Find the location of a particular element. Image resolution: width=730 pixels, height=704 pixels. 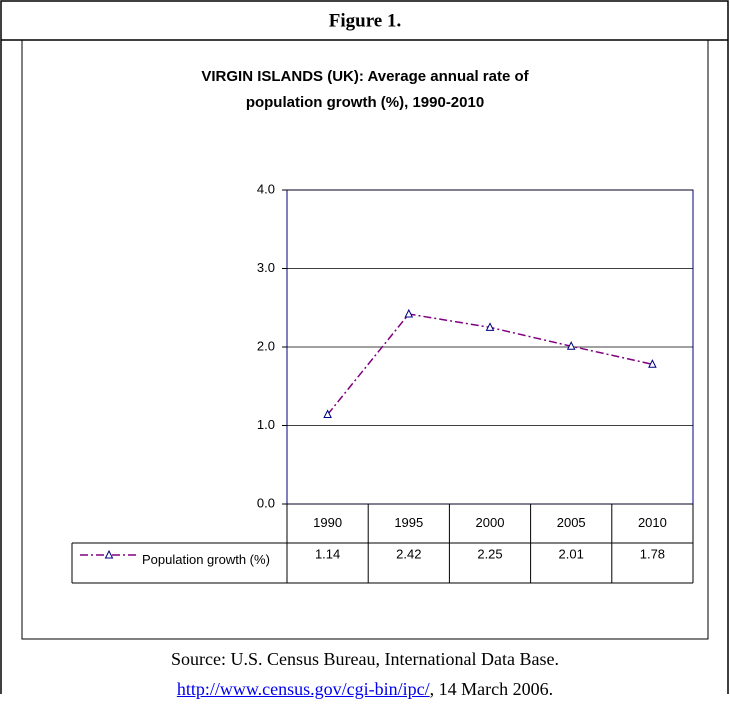

y-tick-label: 4.0 is located at coordinates (266, 188).